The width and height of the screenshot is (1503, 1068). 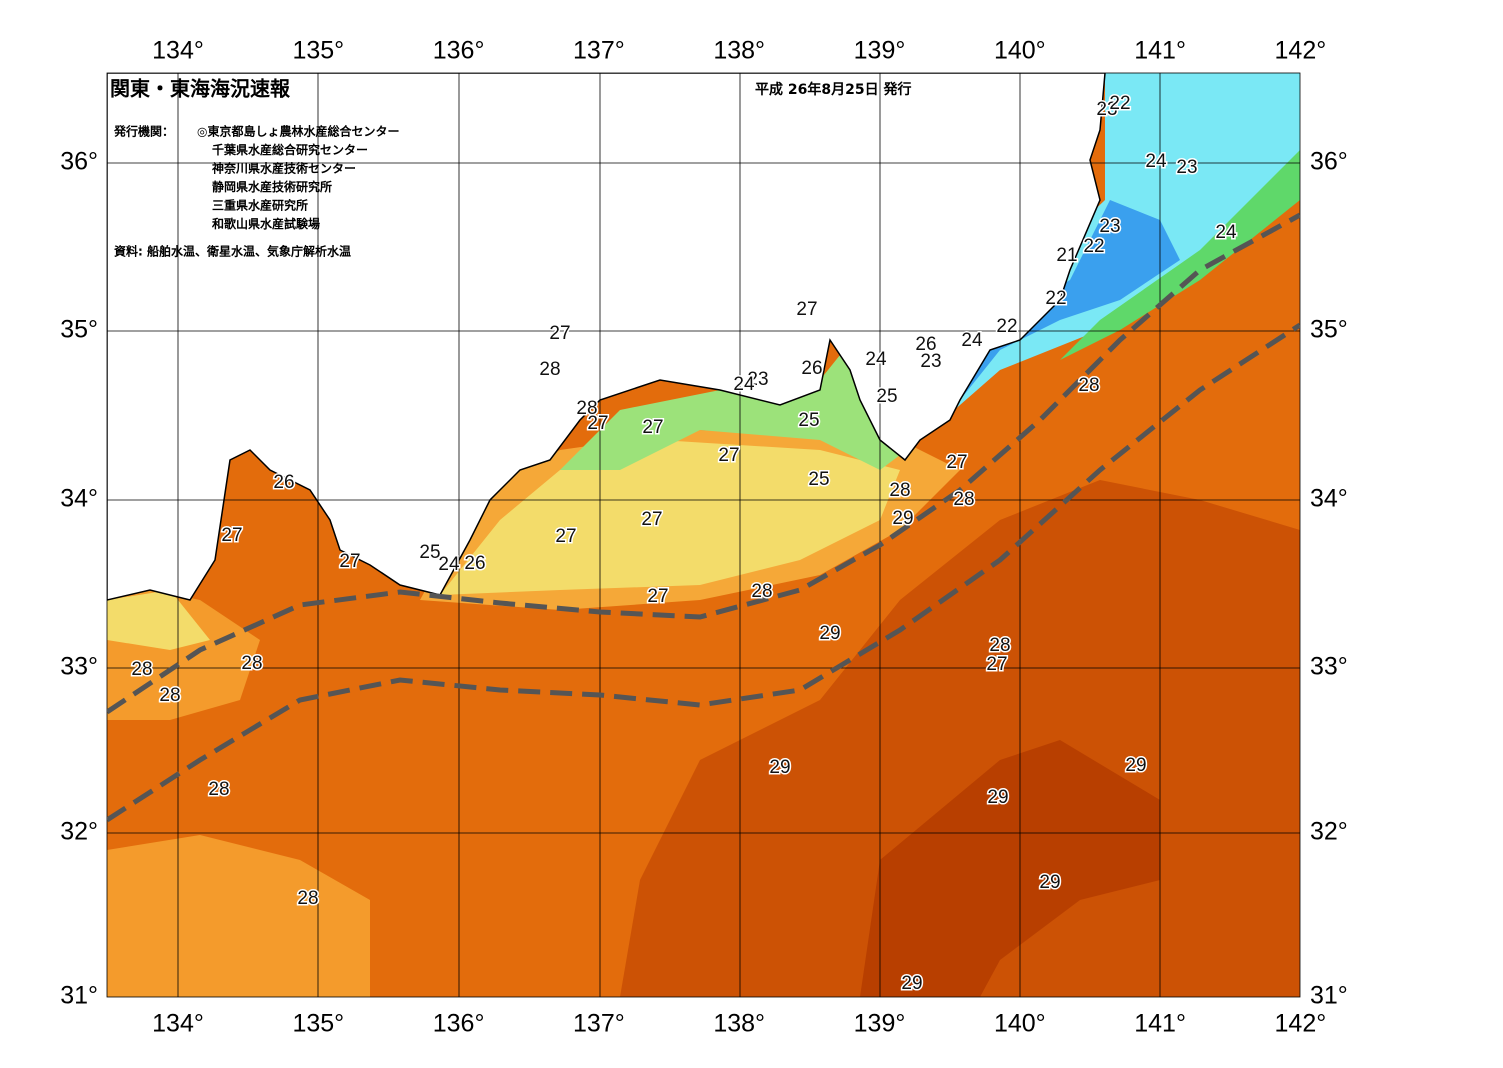 I want to click on agency: 静岡県水産技術研究所, so click(x=272, y=186).